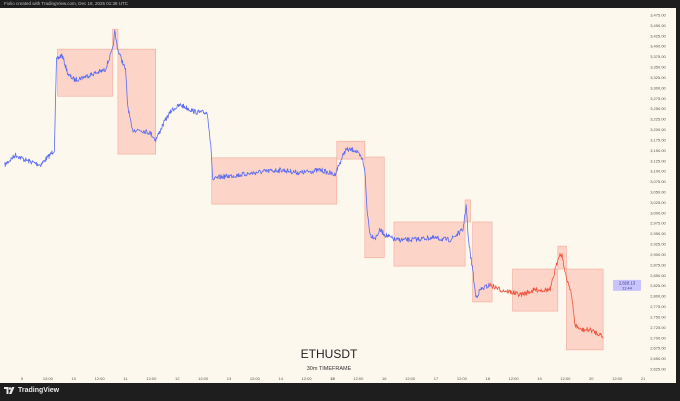  I want to click on price-line-segment, so click(546, 295).